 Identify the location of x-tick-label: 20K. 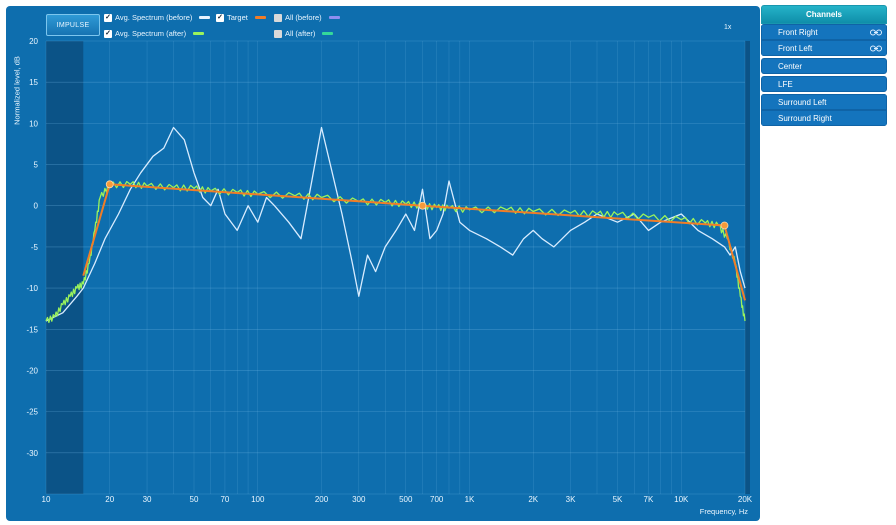
(745, 499).